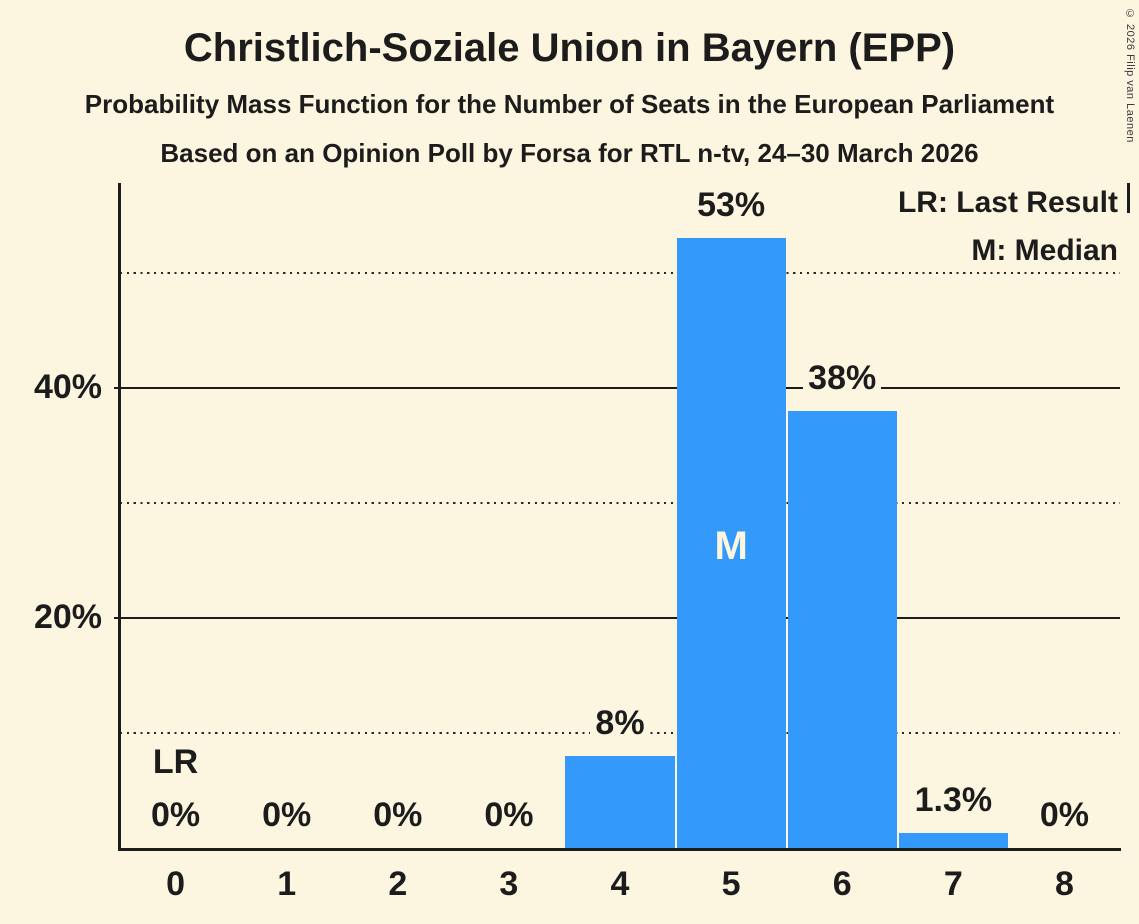 The width and height of the screenshot is (1139, 924). What do you see at coordinates (175, 762) in the screenshot?
I see `last-result-marker: LR` at bounding box center [175, 762].